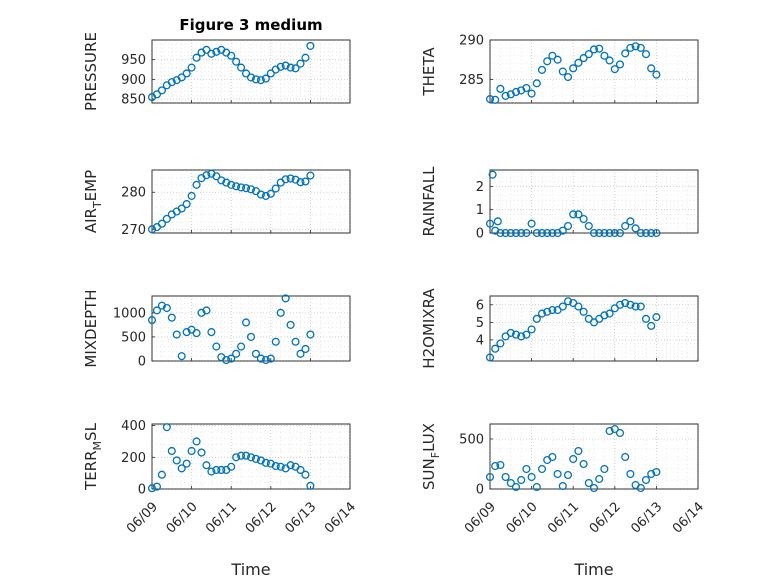 This screenshot has width=778, height=583. I want to click on y-axis-label: AIRTEMP, so click(93, 201).